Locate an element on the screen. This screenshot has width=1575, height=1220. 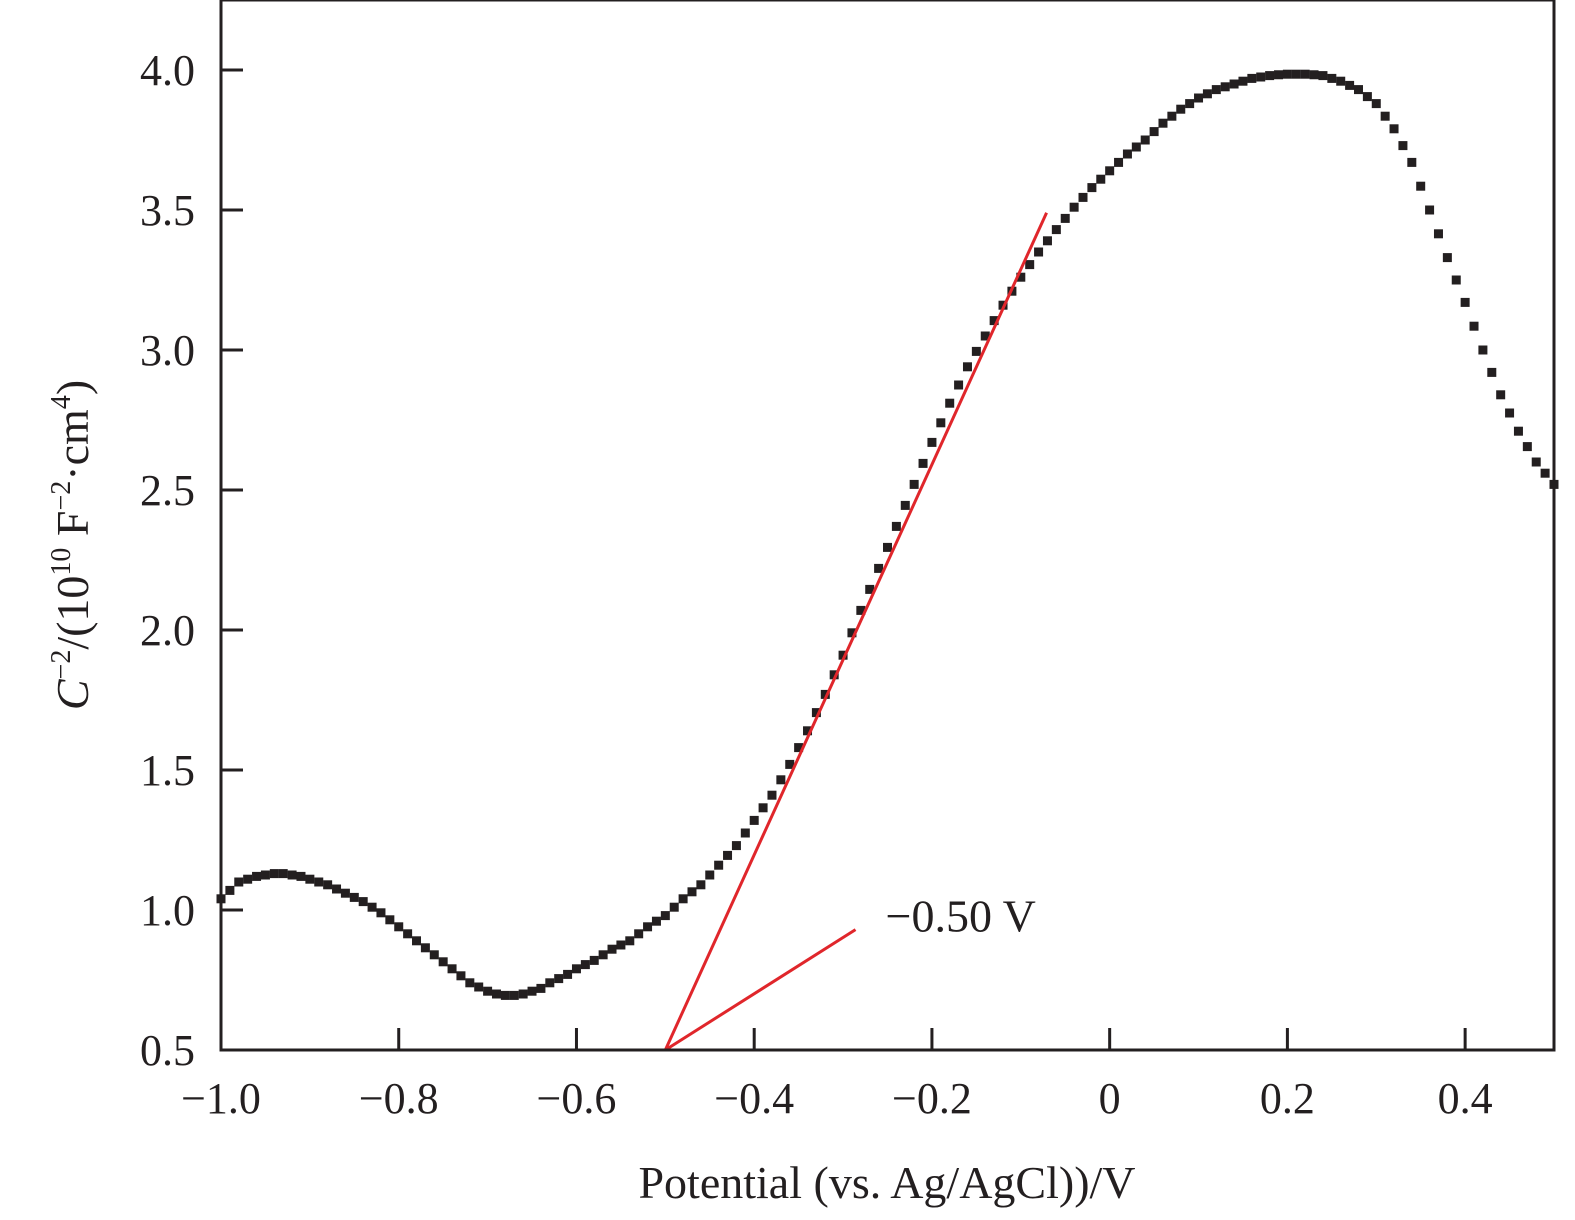
x-tick-label: −0.2 is located at coordinates (932, 1098).